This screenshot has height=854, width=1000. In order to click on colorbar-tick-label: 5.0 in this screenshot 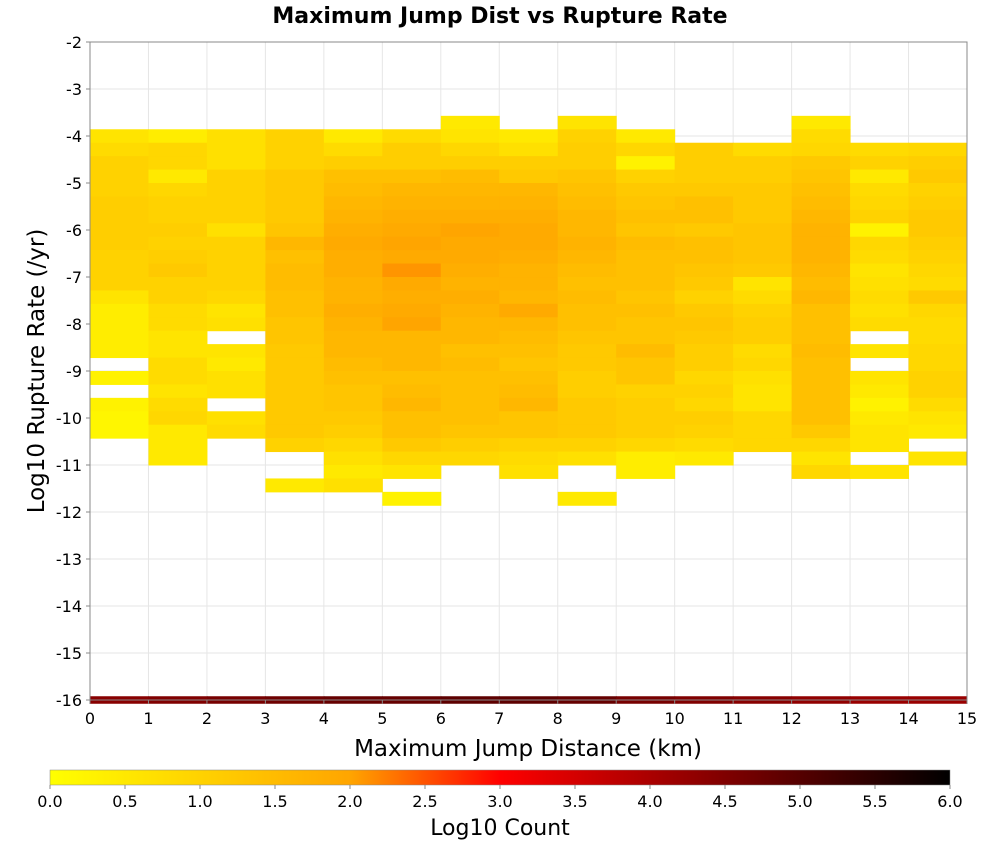, I will do `click(799, 801)`.